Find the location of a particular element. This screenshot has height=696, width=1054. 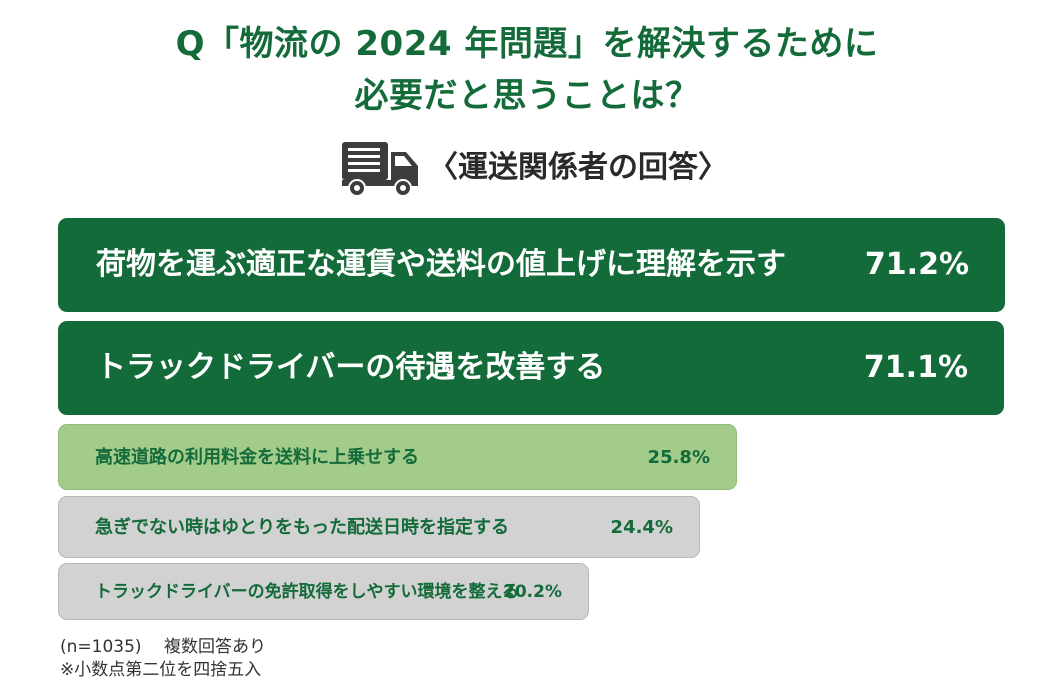

bar-value-3: 25.8% is located at coordinates (678, 457).